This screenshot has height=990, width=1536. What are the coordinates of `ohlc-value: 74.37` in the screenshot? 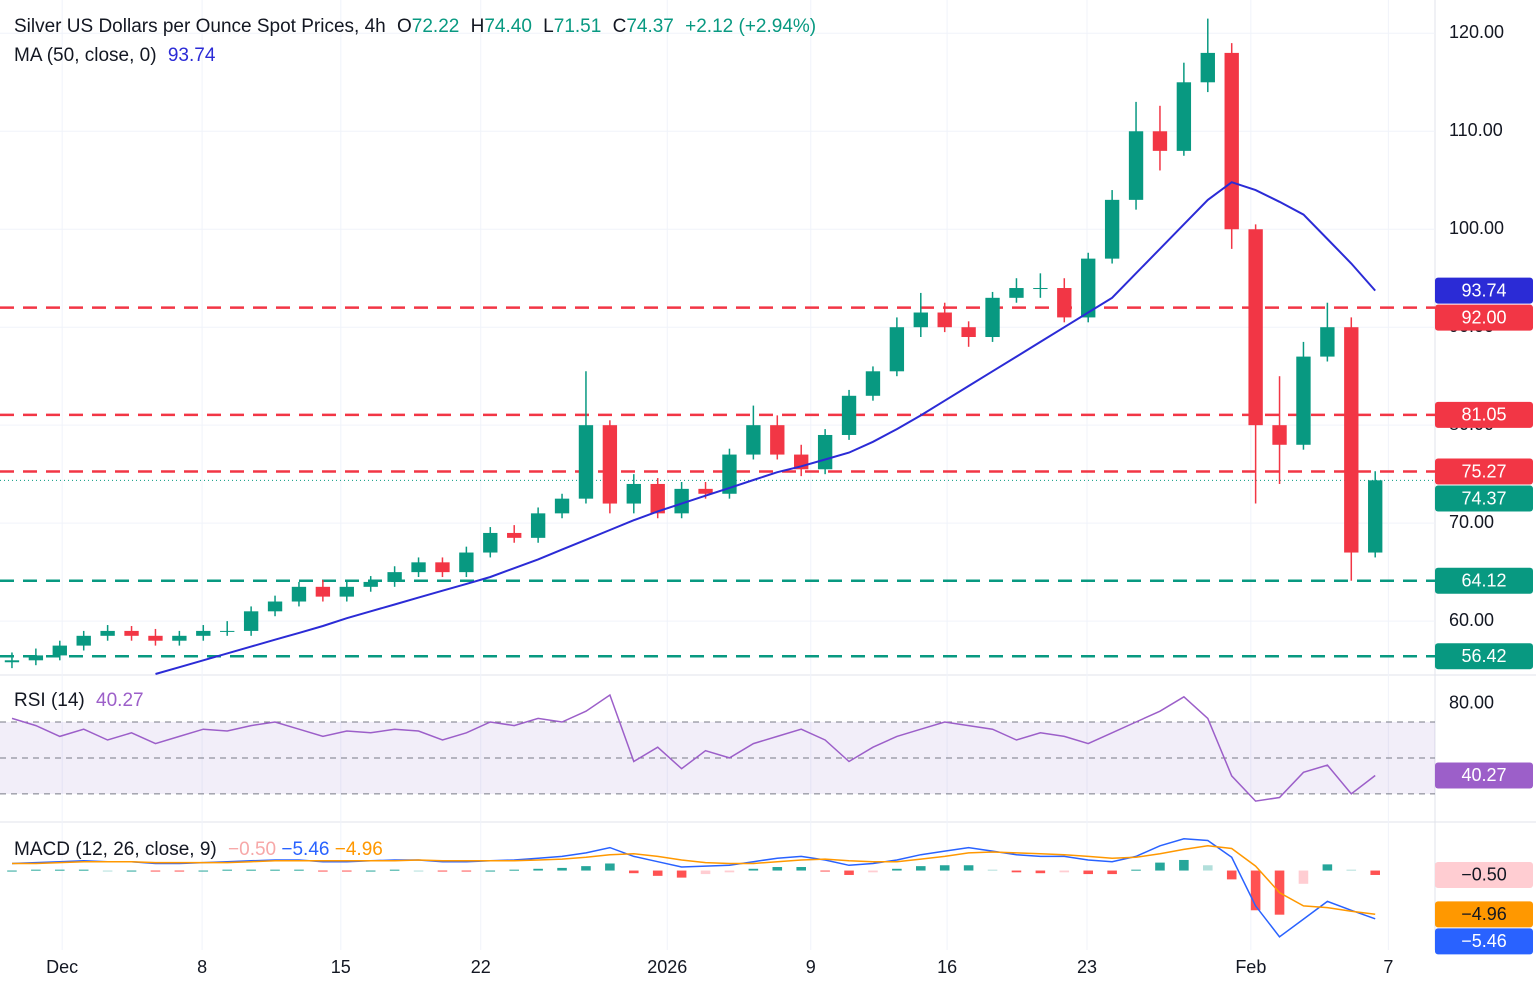 It's located at (650, 26).